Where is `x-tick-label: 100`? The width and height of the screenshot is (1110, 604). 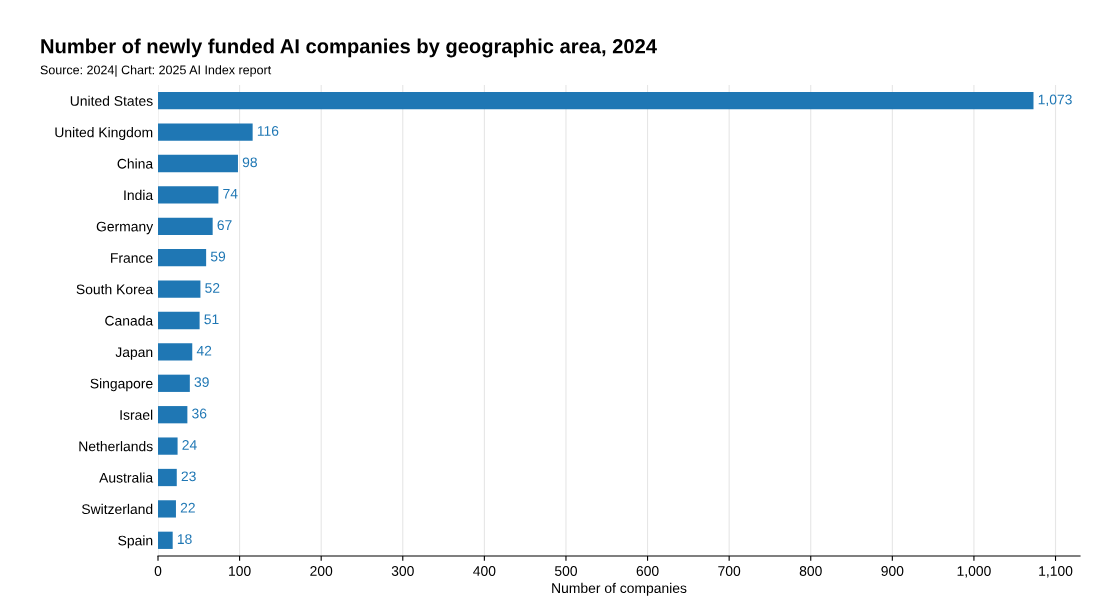
x-tick-label: 100 is located at coordinates (240, 571).